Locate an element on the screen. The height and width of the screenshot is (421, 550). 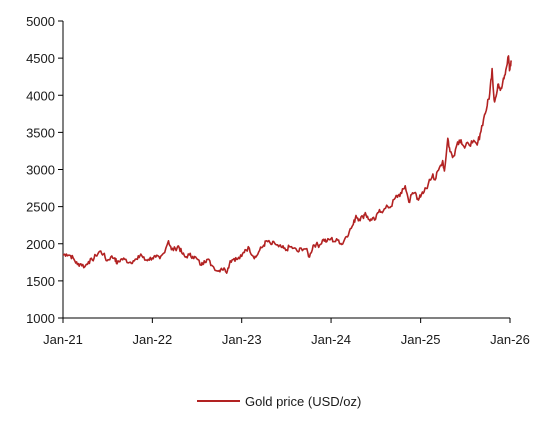
y-axis: 1000 1500 2000 2500 3000 3500 4000 4500 5000 is located at coordinates (45, 170).